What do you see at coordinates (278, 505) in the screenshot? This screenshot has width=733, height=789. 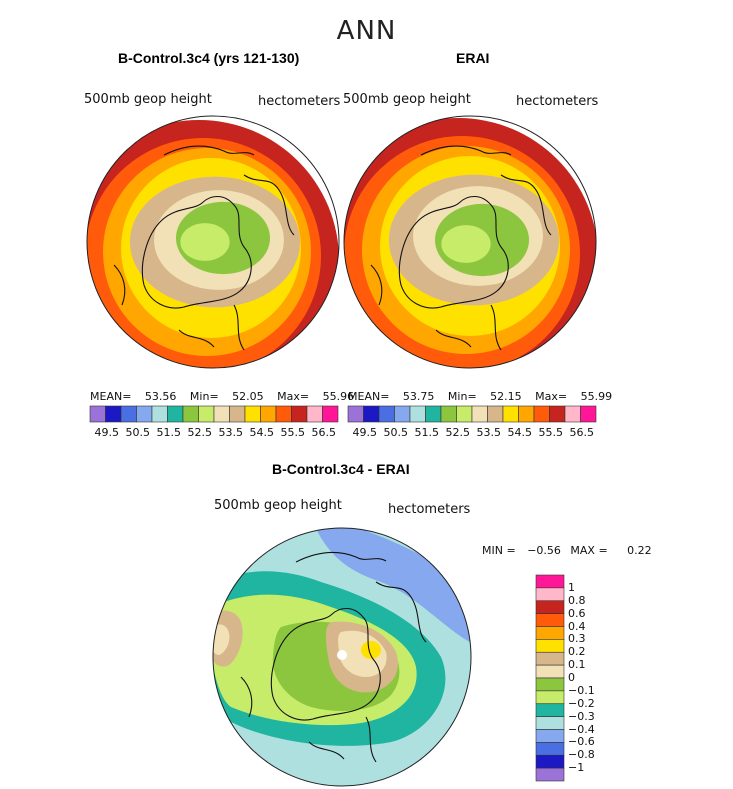 I see `panel3-subtitle-left: 500mb geop height` at bounding box center [278, 505].